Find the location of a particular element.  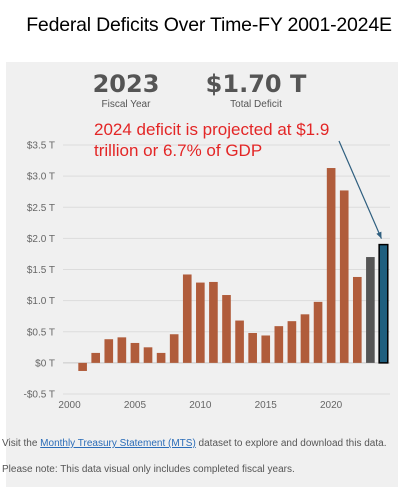

y-tick-label: $0 T is located at coordinates (45, 363).